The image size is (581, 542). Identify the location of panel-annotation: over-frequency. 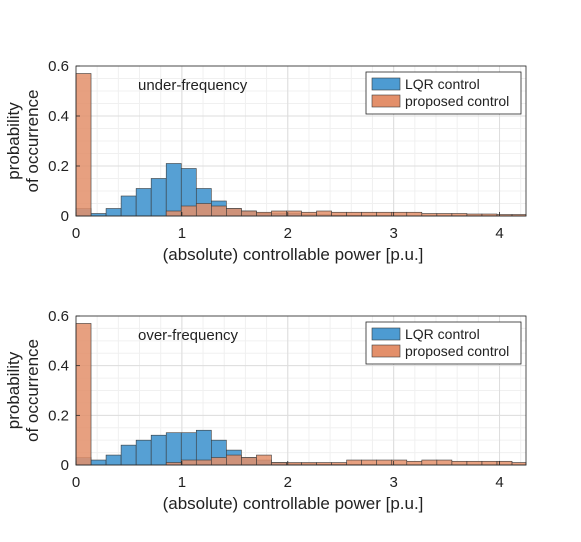
(188, 335).